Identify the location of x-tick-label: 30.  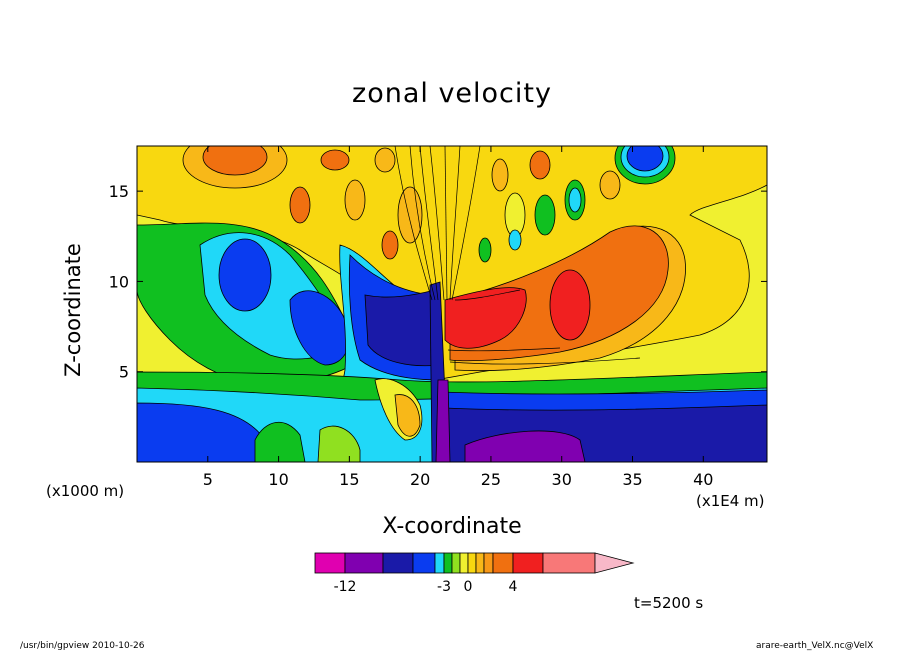
(562, 479).